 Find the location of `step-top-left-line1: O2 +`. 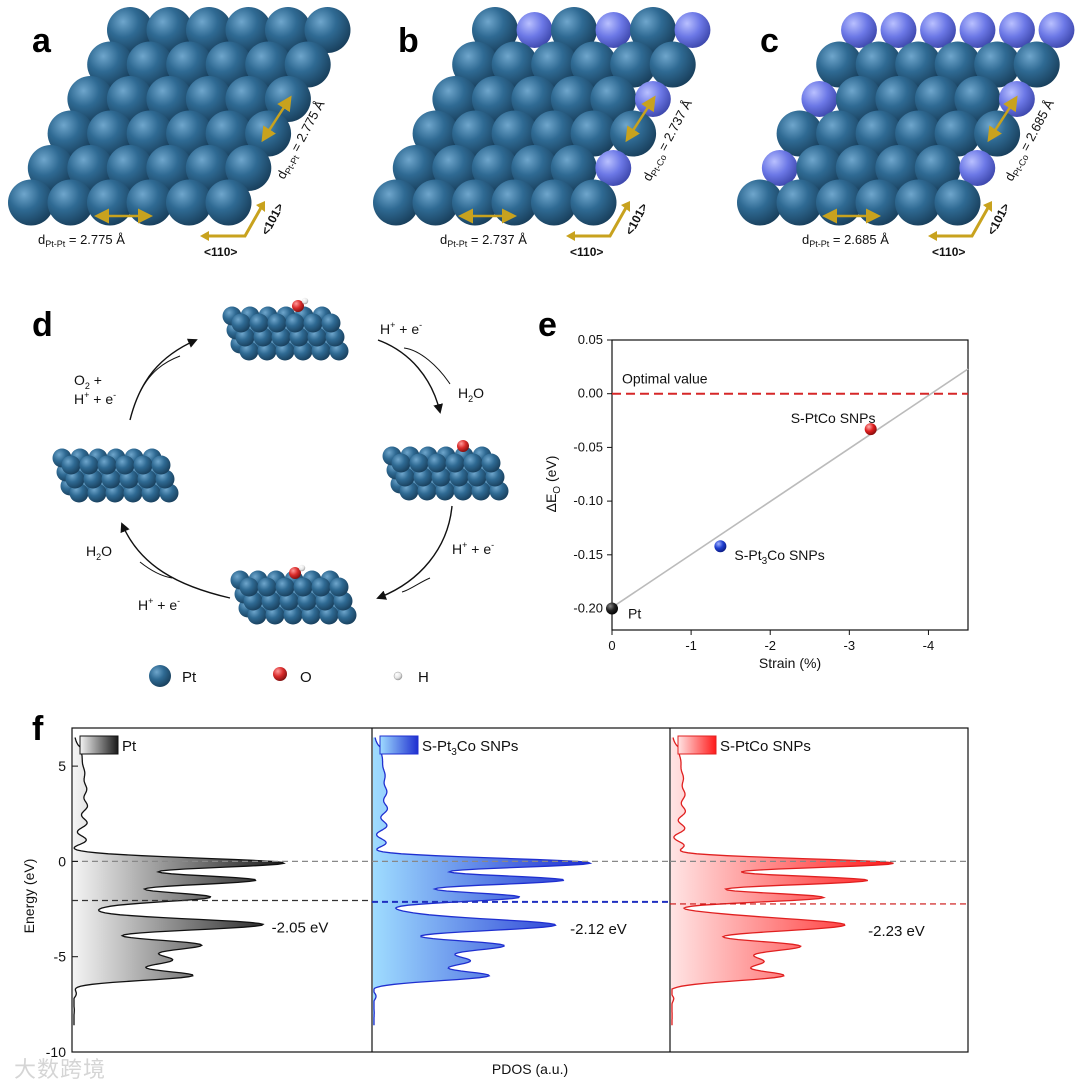

step-top-left-line1: O2 + is located at coordinates (88, 381).